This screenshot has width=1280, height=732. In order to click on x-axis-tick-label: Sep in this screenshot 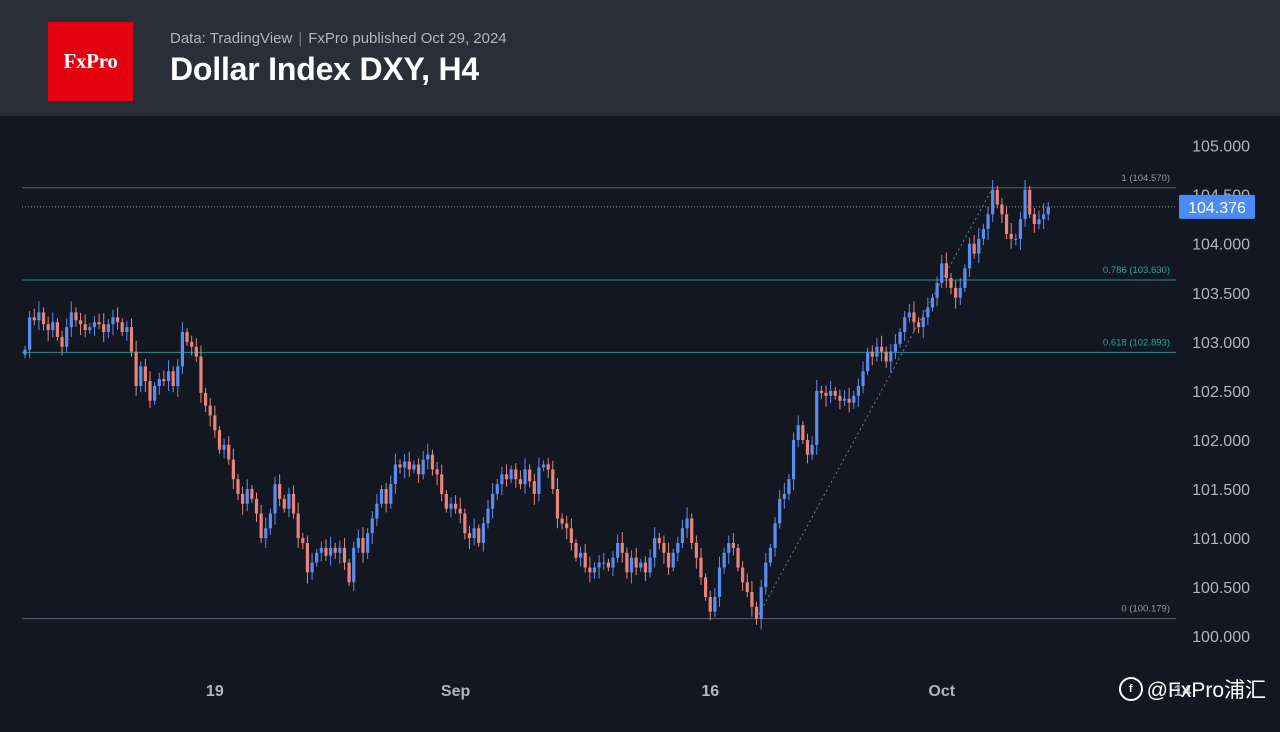, I will do `click(456, 691)`.